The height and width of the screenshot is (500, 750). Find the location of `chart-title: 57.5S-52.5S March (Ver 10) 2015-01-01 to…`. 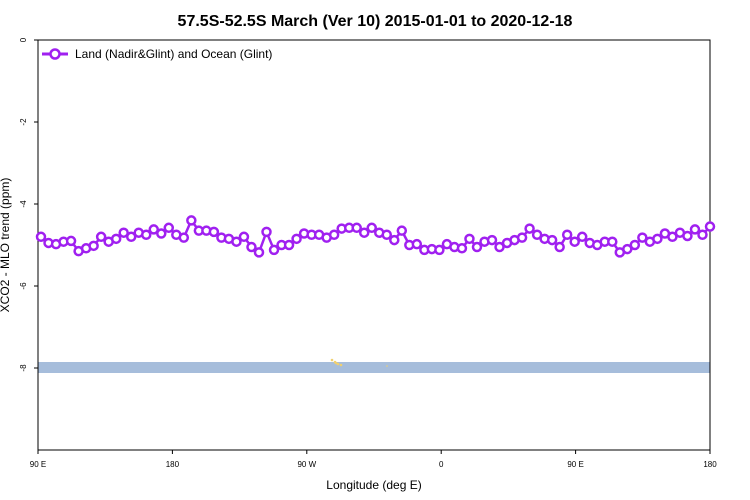

chart-title: 57.5S-52.5S March (Ver 10) 2015-01-01 to… is located at coordinates (375, 21).